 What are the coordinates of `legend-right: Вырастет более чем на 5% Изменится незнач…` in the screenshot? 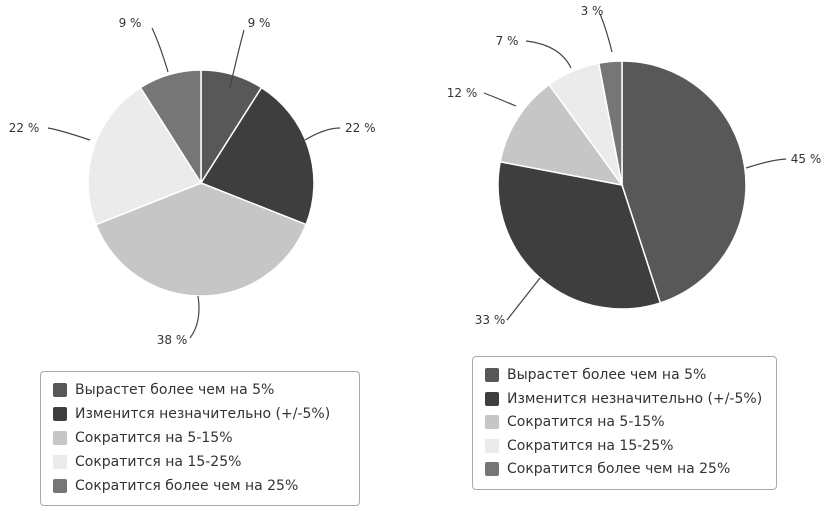 It's located at (624, 423).